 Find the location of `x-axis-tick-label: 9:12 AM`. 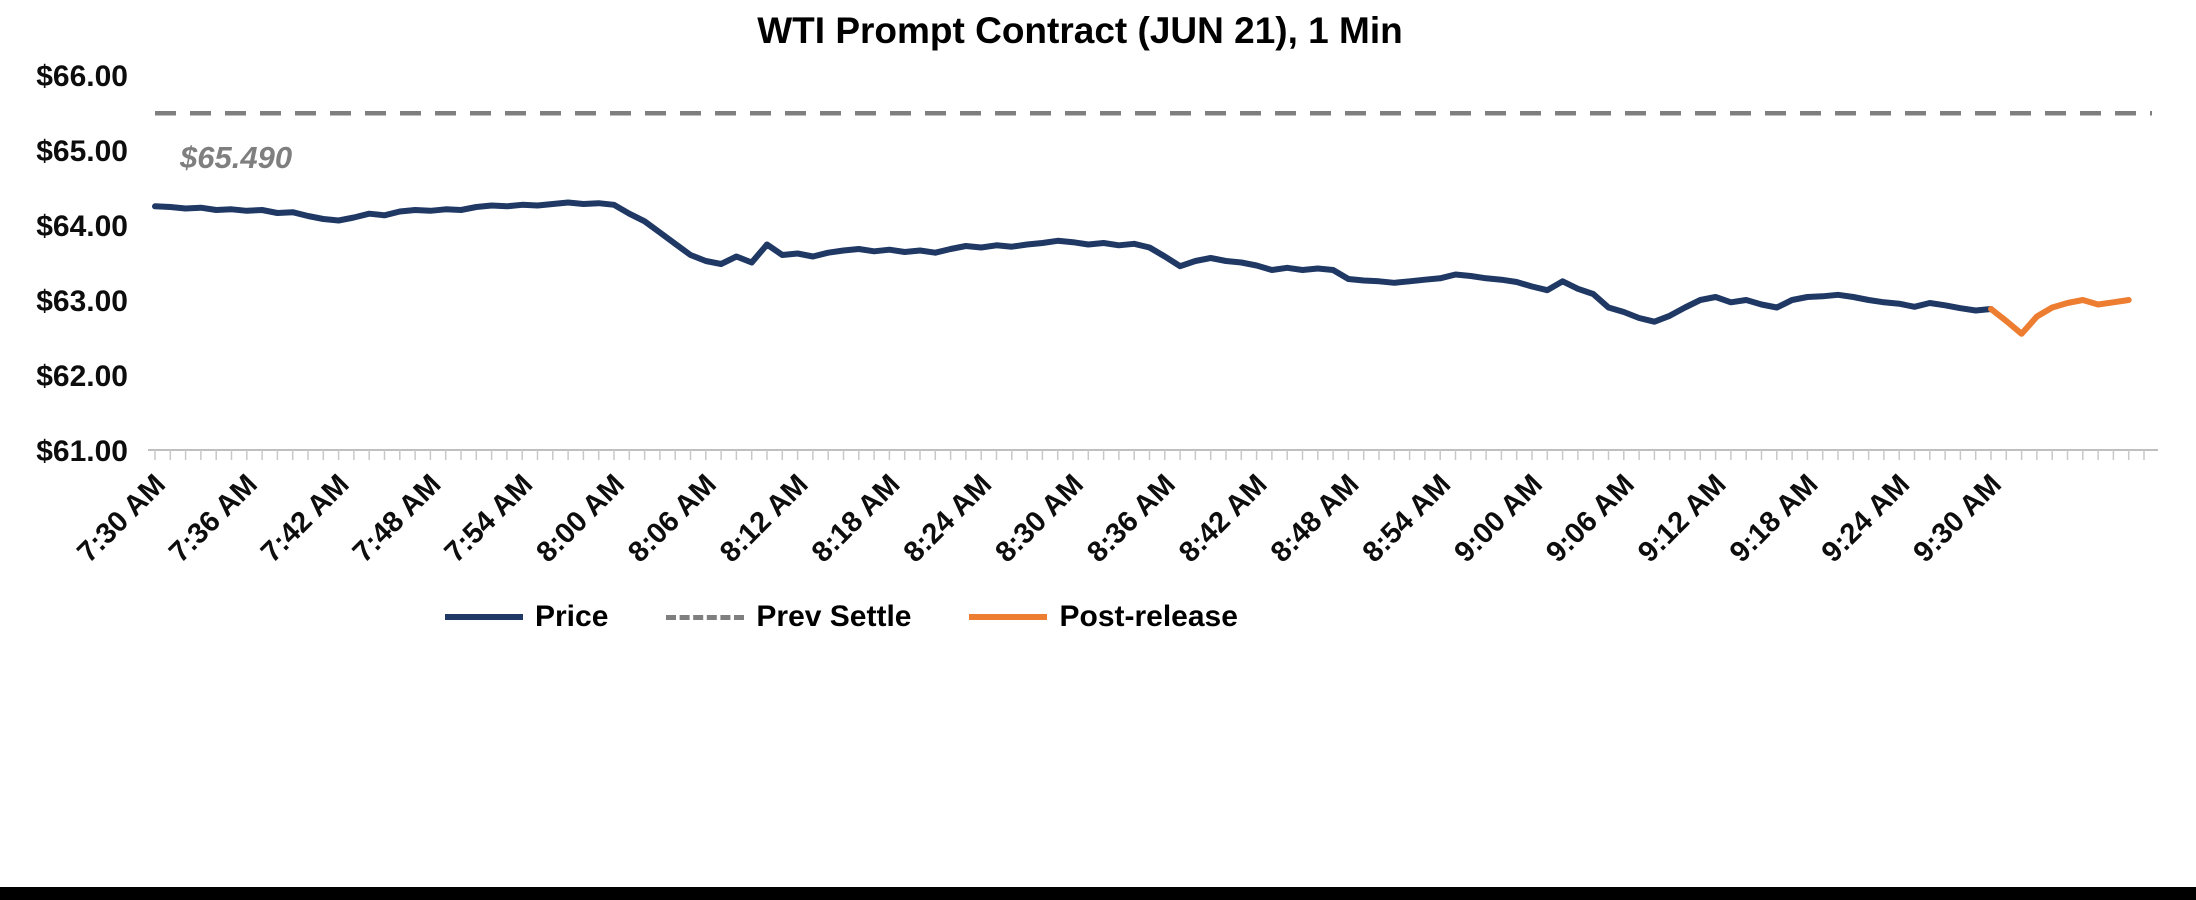

x-axis-tick-label: 9:12 AM is located at coordinates (1682, 518).